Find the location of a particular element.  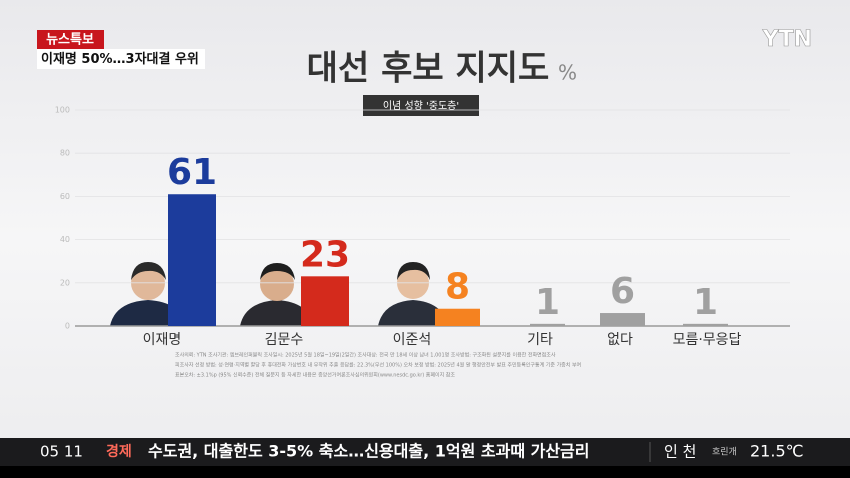

value-label: 61 is located at coordinates (192, 172).